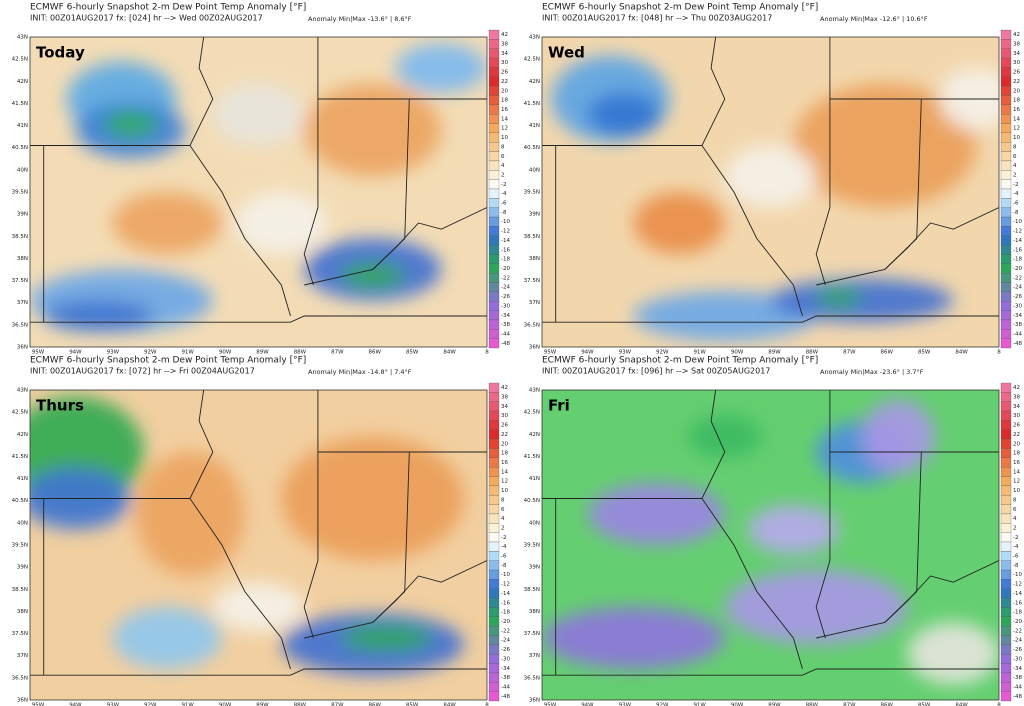 Image resolution: width=1024 pixels, height=706 pixels. Describe the element at coordinates (532, 60) in the screenshot. I see `lat-label: 42.5N` at that location.